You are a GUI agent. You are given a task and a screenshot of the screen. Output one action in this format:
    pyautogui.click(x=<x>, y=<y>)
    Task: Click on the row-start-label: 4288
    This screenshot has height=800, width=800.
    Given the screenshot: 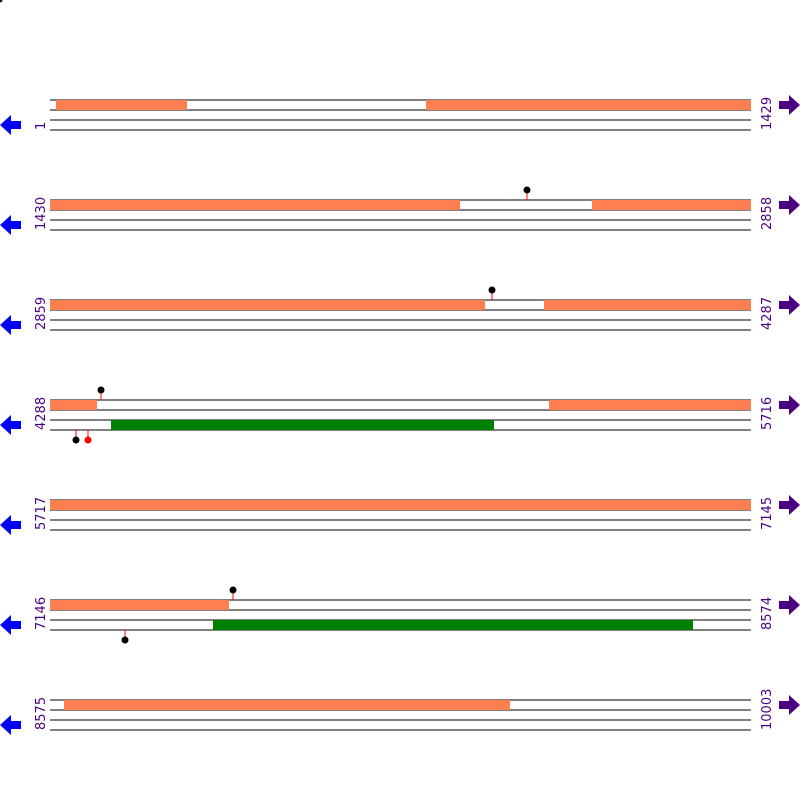 What is the action you would take?
    pyautogui.click(x=41, y=413)
    